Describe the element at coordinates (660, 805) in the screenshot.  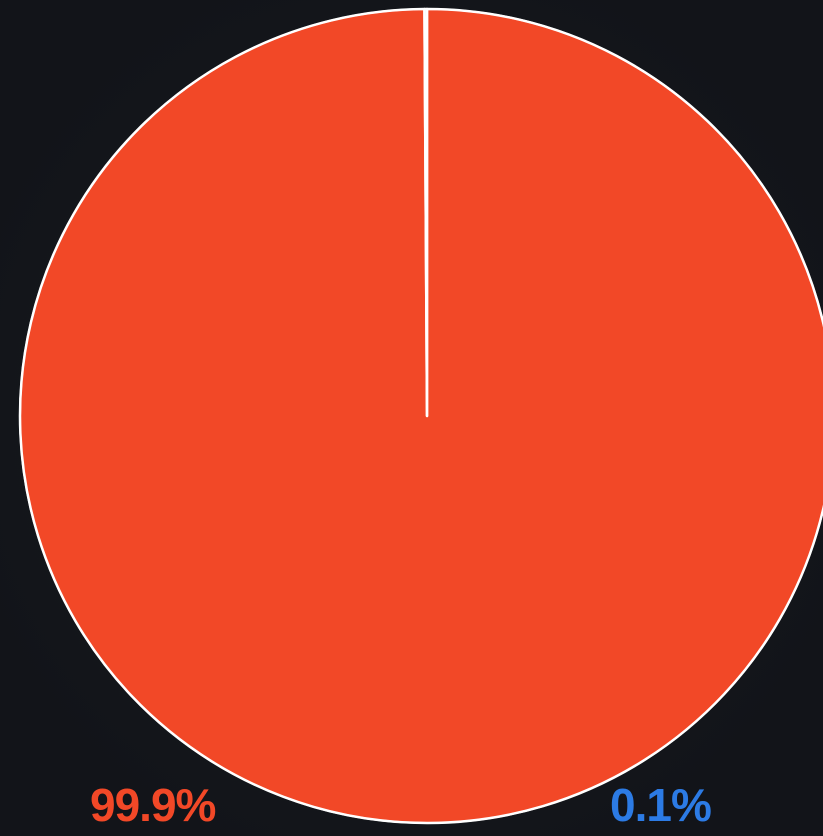
I see `slice-label-0-1: 0.1%` at that location.